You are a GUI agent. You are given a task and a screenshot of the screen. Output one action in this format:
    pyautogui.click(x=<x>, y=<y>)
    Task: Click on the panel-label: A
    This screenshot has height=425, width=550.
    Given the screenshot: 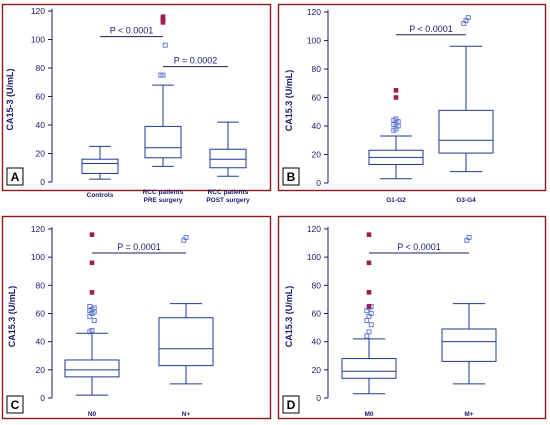 What is the action you would take?
    pyautogui.click(x=15, y=177)
    